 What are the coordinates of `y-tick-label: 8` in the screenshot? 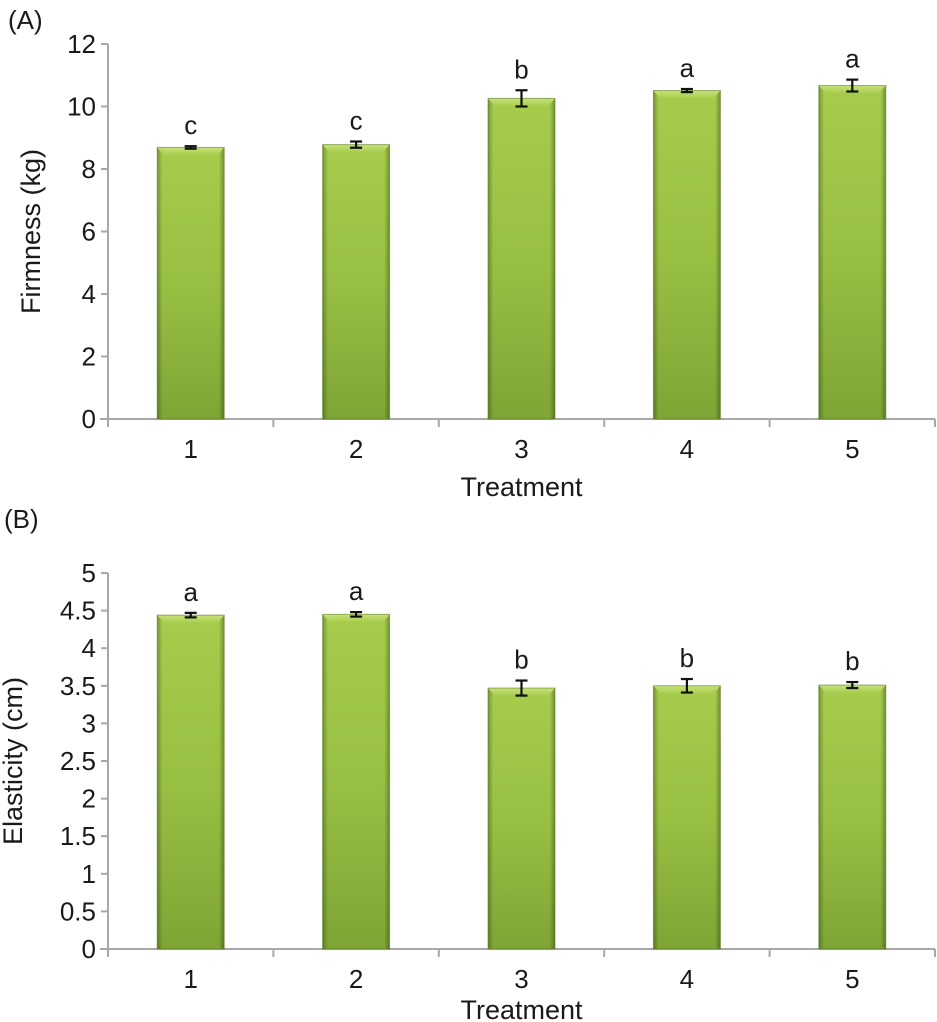 It's located at (89, 169).